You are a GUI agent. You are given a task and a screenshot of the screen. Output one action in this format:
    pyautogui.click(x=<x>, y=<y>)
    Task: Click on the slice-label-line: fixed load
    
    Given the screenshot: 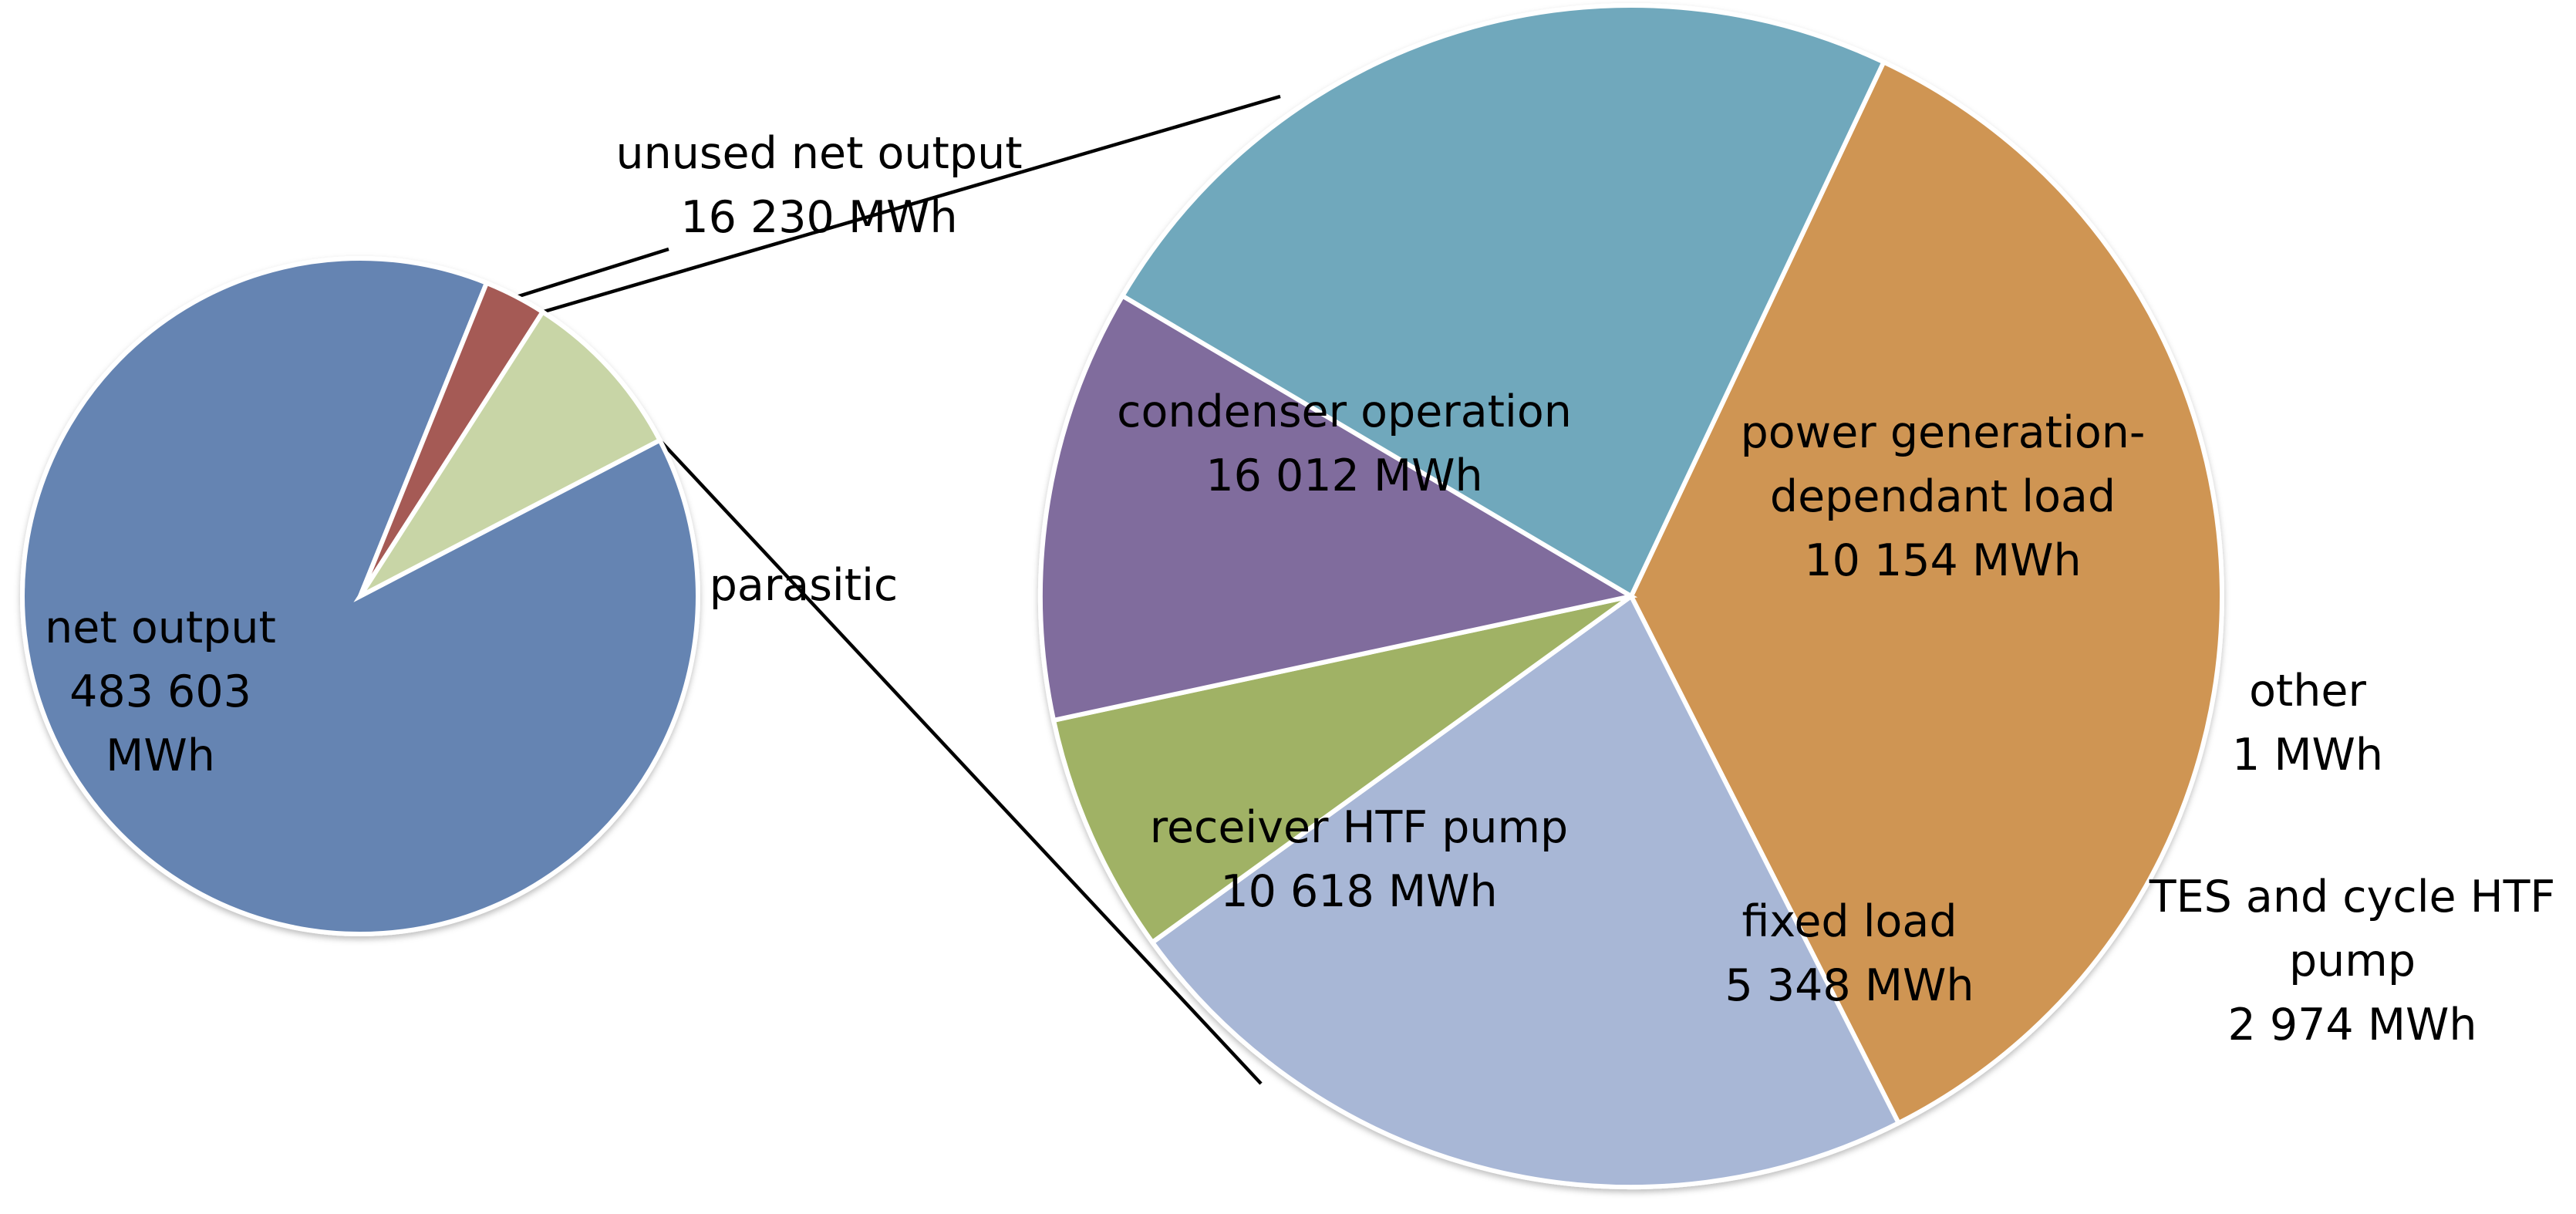 What is the action you would take?
    pyautogui.click(x=1849, y=921)
    